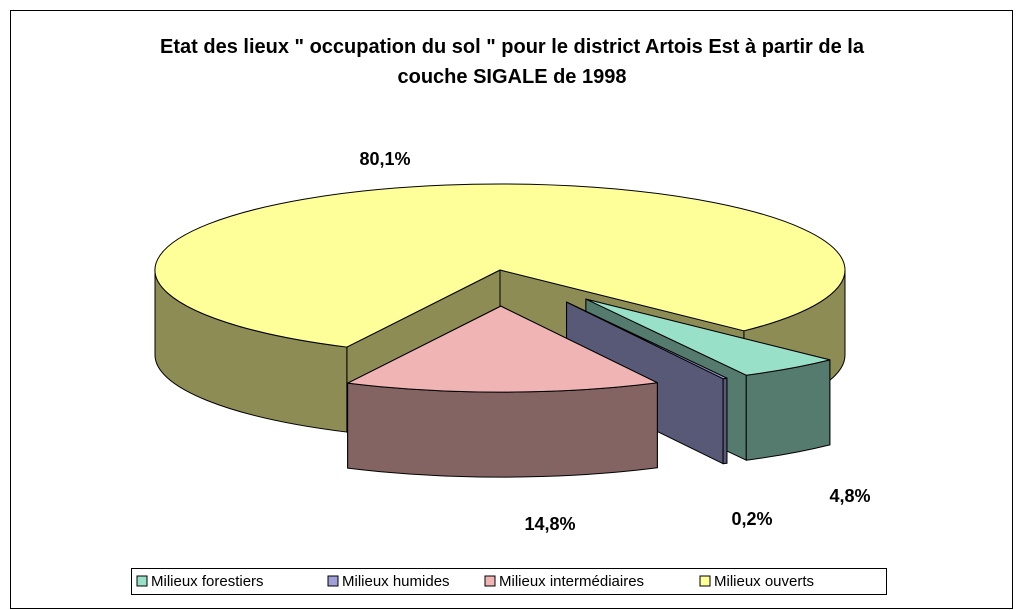 The image size is (1024, 610). Describe the element at coordinates (764, 581) in the screenshot. I see `legend-label: Milieux ouverts` at that location.